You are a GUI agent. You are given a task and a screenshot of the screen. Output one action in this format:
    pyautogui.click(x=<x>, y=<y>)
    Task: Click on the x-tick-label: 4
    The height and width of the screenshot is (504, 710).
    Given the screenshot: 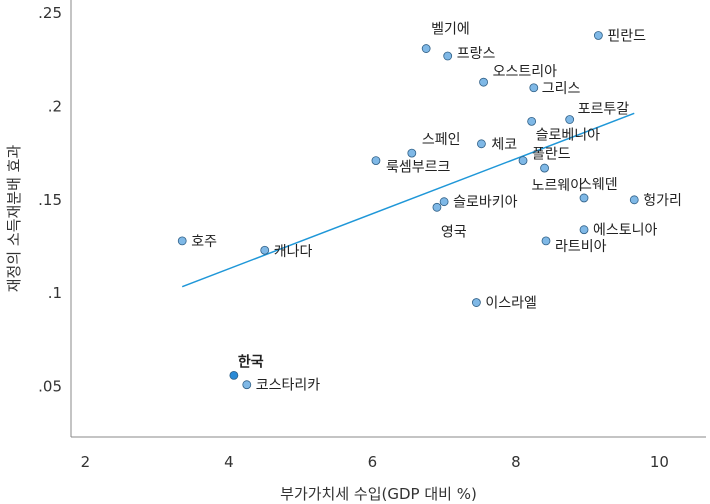 What is the action you would take?
    pyautogui.click(x=229, y=462)
    